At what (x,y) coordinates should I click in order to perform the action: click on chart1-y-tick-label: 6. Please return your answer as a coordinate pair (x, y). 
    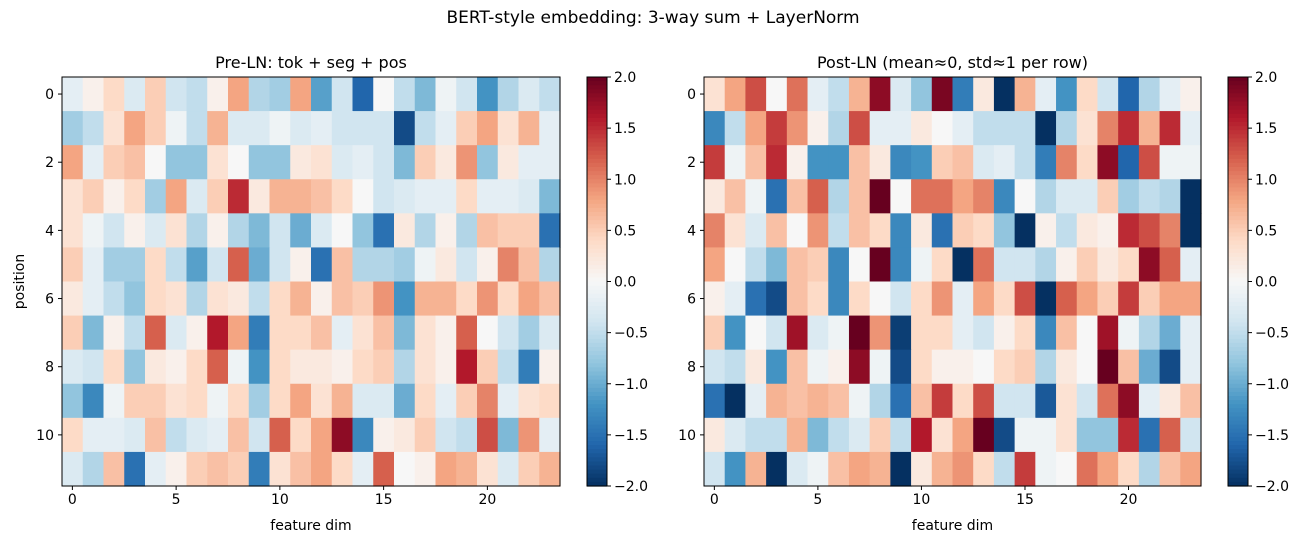
    Looking at the image, I should click on (49, 300).